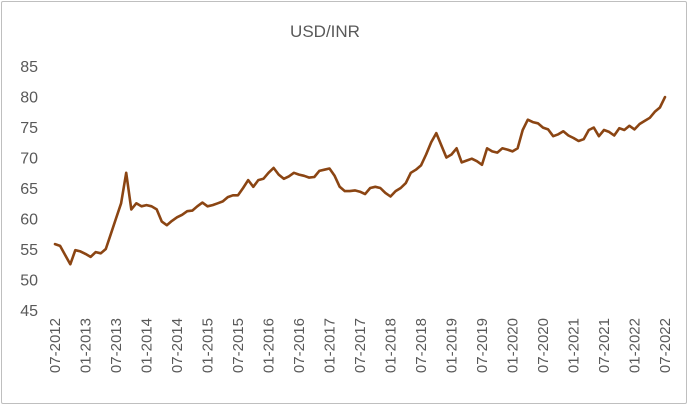  Describe the element at coordinates (299, 345) in the screenshot. I see `x-tick-label: 07-2016` at that location.